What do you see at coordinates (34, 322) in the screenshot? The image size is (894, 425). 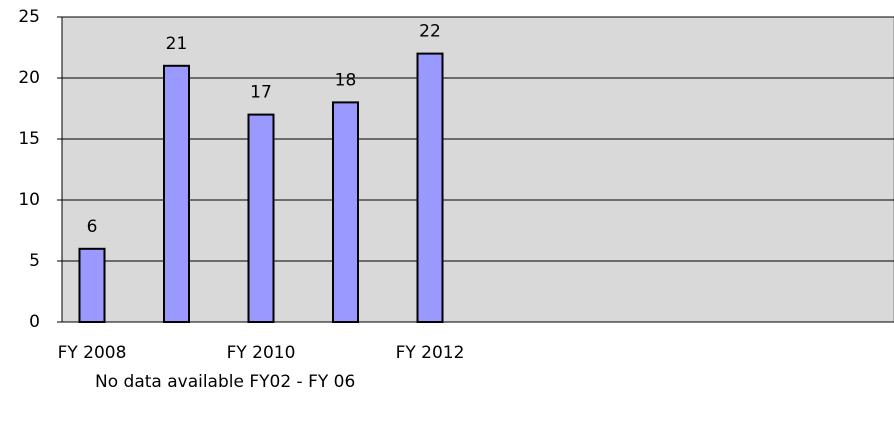 I see `y-tick-label: 0` at bounding box center [34, 322].